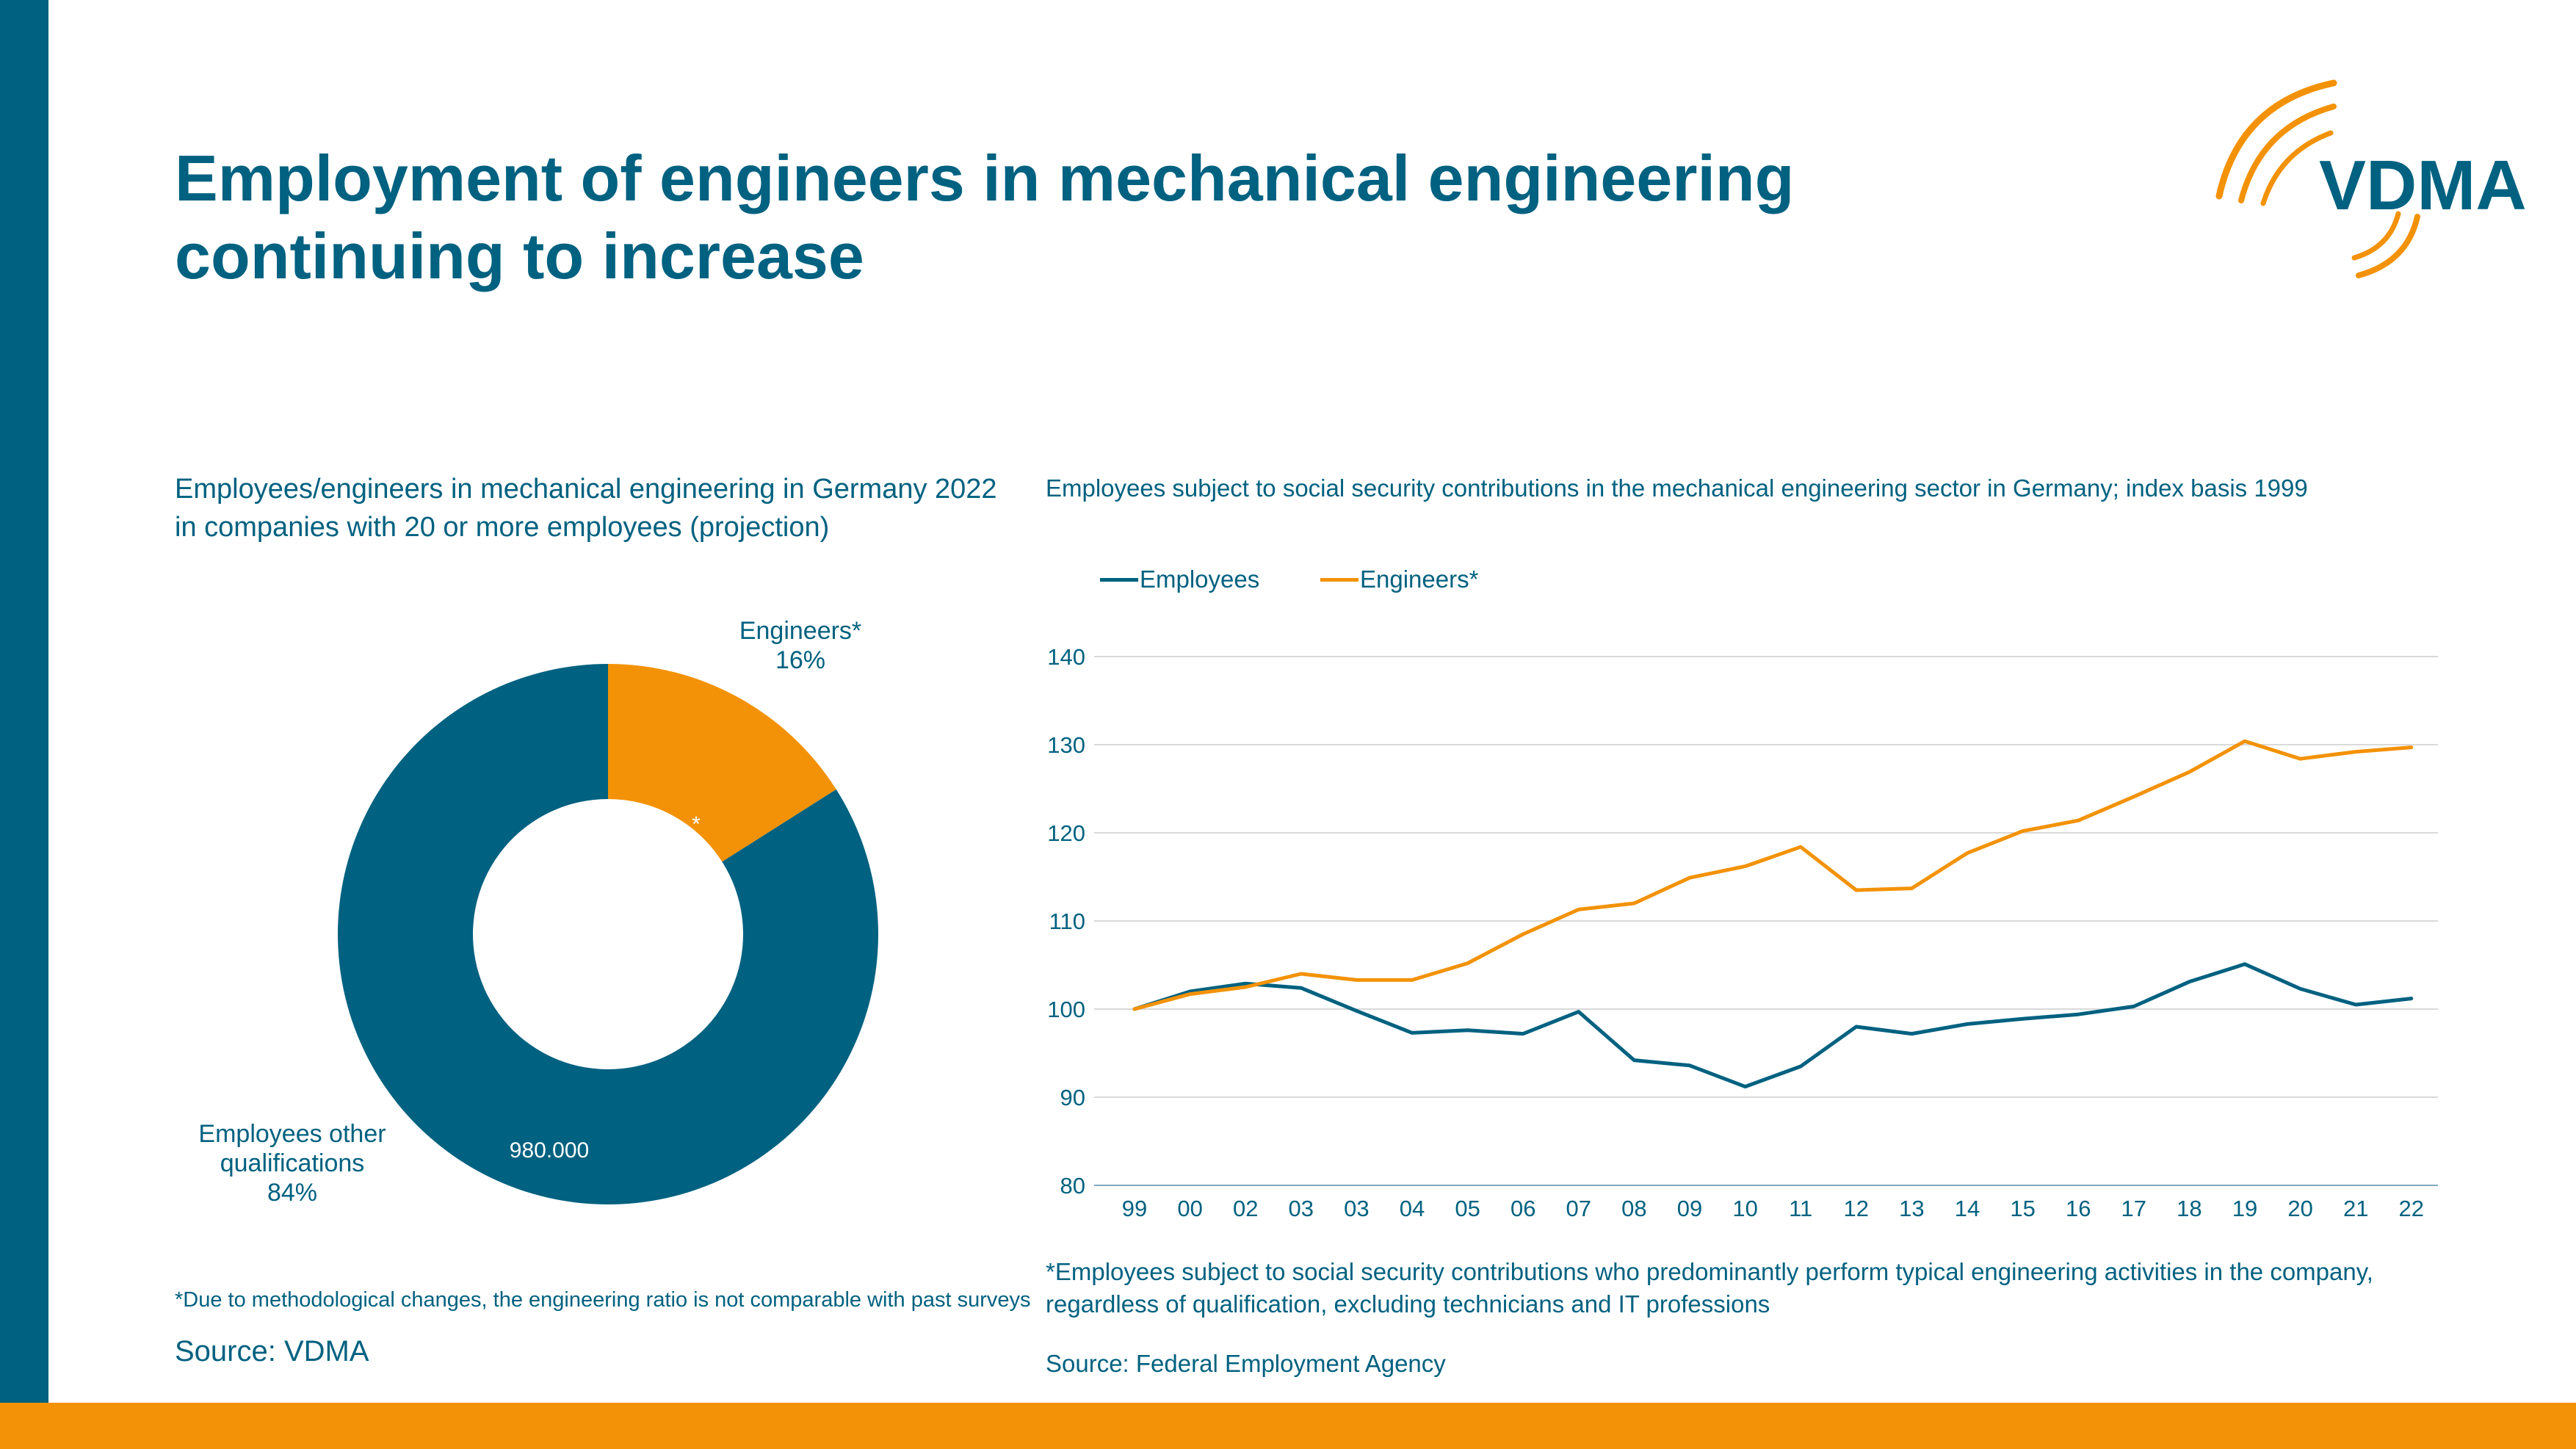 This screenshot has height=1449, width=2576. I want to click on line-source: Source: Federal Employment Agency, so click(1246, 1363).